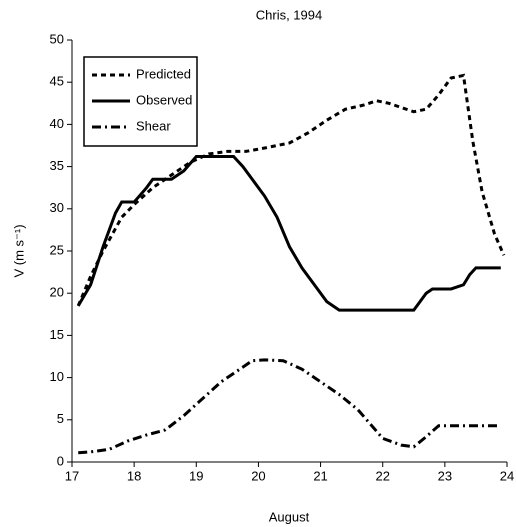 This screenshot has height=527, width=516. I want to click on y-tick-label: 5, so click(60, 418).